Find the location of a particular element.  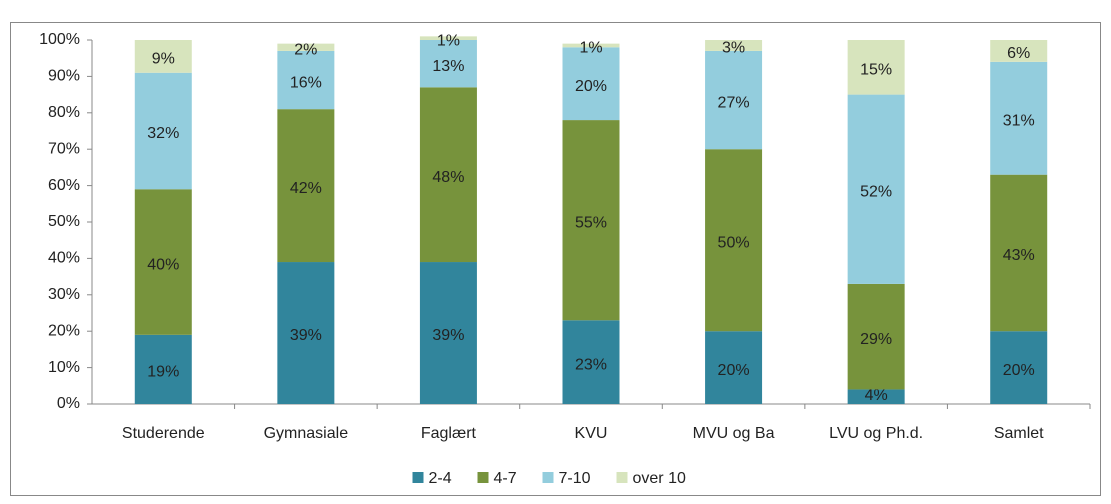

y-tick-label: 30% is located at coordinates (64, 294).